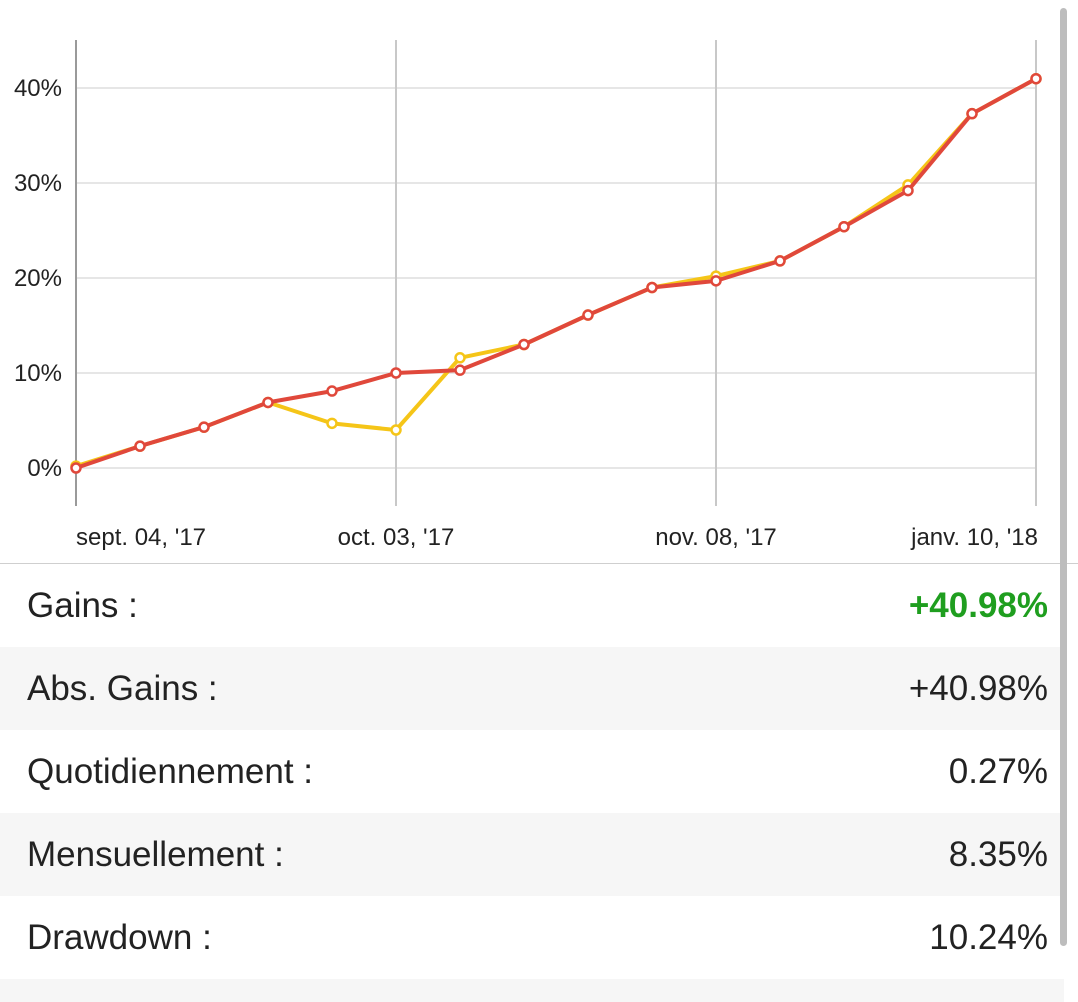 This screenshot has height=1002, width=1078. Describe the element at coordinates (532, 990) in the screenshot. I see `next-row-strip` at that location.